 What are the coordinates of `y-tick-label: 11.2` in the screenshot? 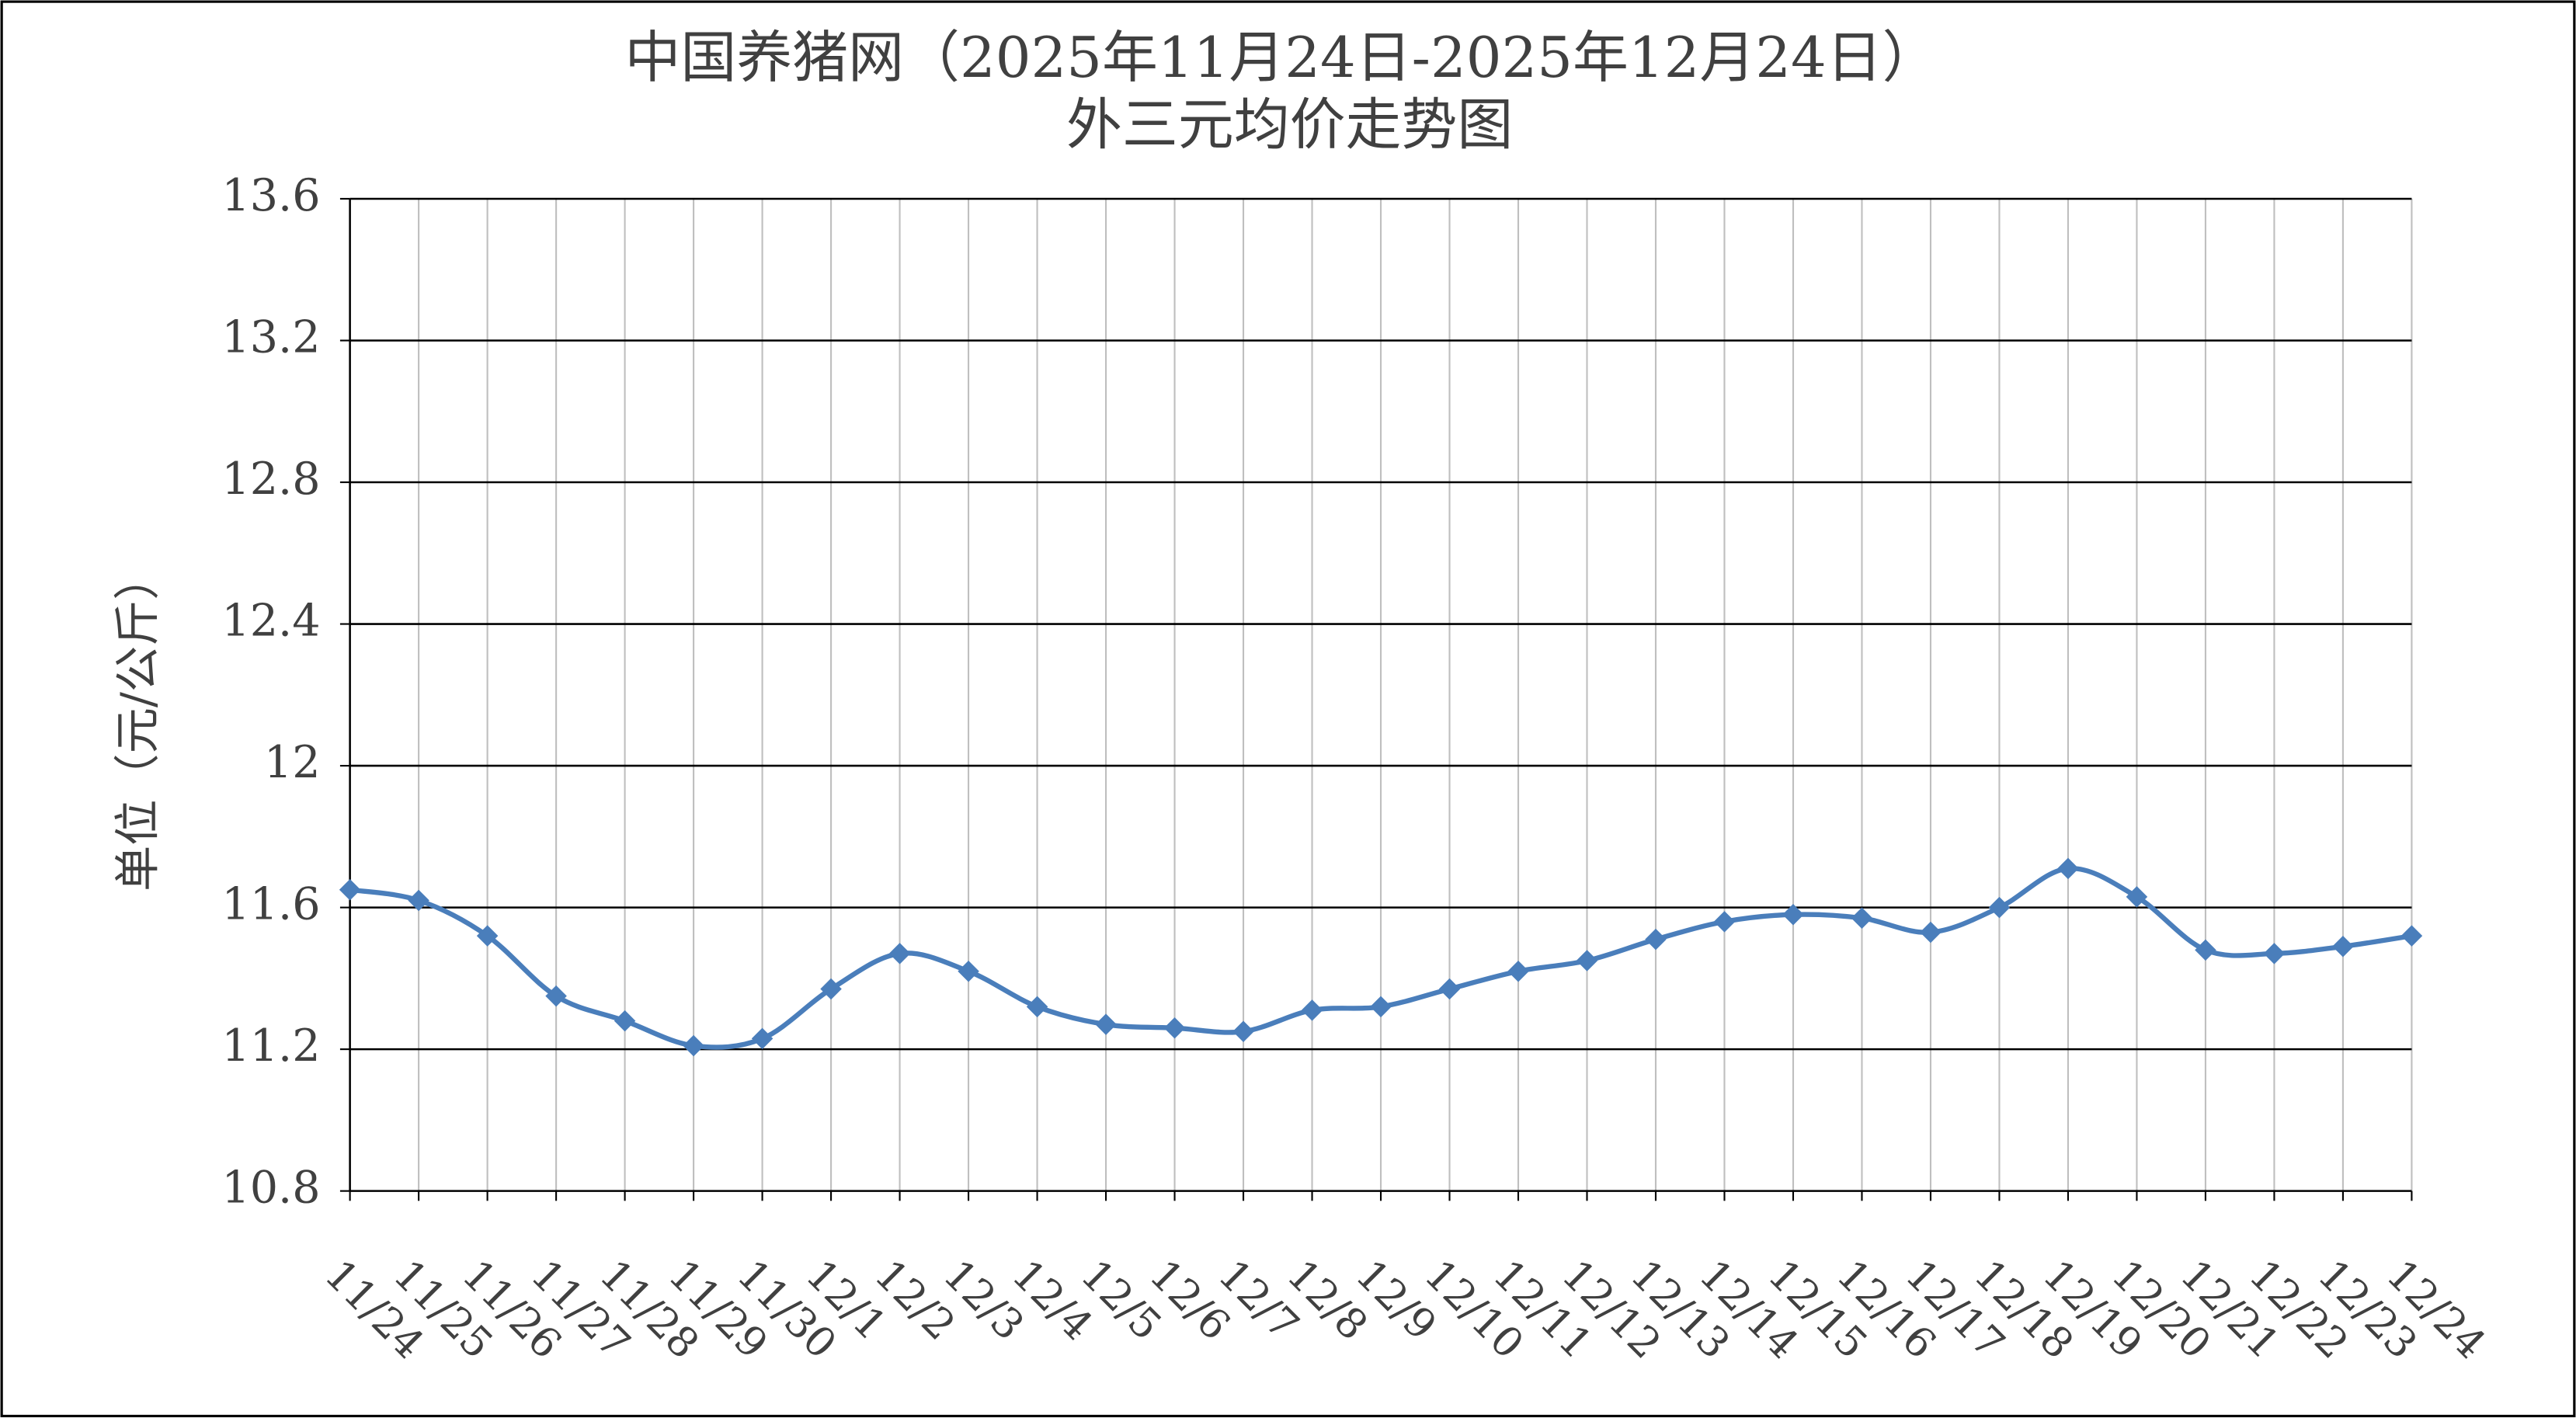 It's located at (270, 1046).